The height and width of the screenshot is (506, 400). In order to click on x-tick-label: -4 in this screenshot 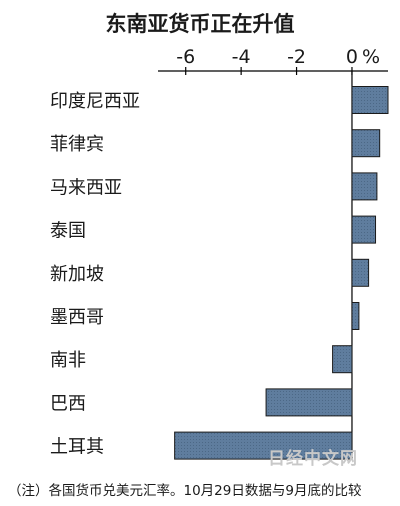, I will do `click(241, 57)`.